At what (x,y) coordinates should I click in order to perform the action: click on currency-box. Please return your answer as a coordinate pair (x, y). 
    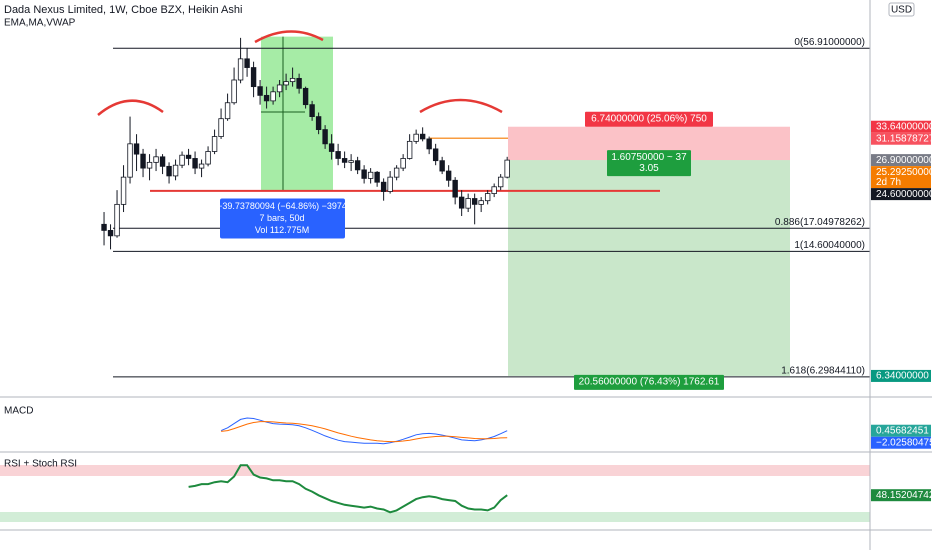
    Looking at the image, I should click on (901, 9).